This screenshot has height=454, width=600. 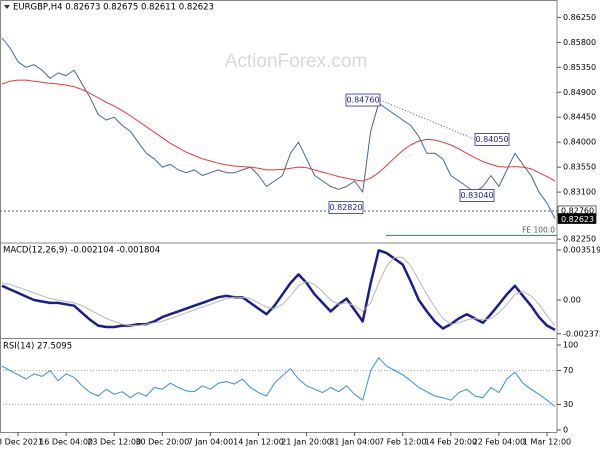 What do you see at coordinates (538, 229) in the screenshot?
I see `fe-label: FE 100.0` at bounding box center [538, 229].